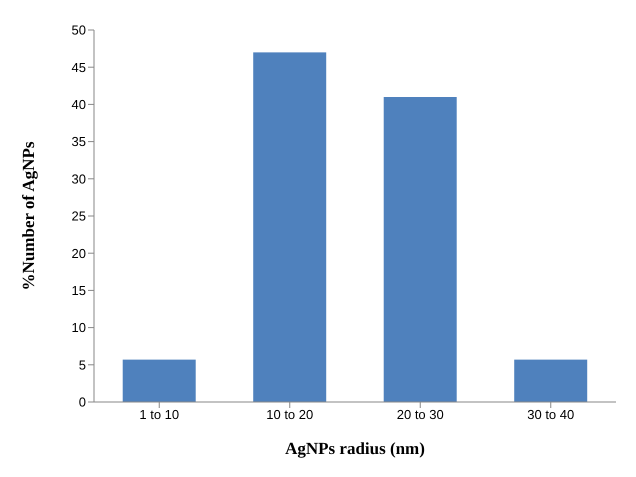 This screenshot has height=477, width=636. I want to click on x-tick-label: 30 to 40, so click(550, 414).